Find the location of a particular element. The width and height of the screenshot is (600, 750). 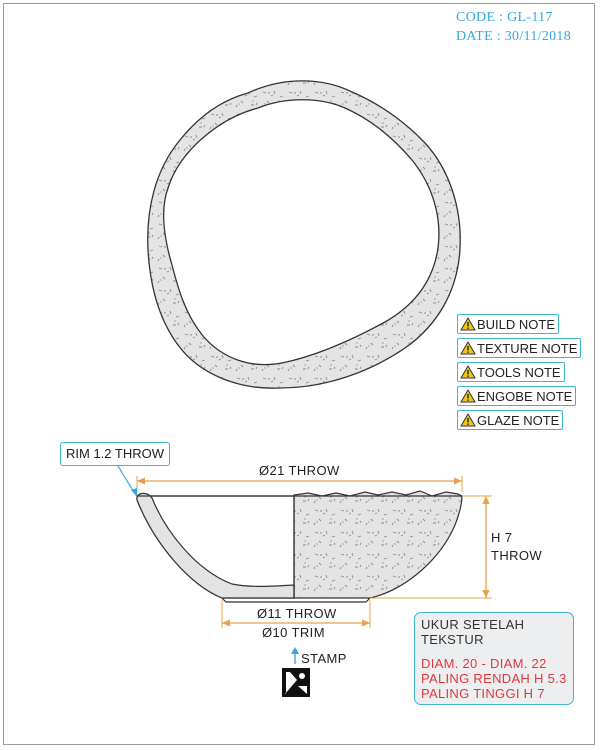

dimension-top-diameter is located at coordinates (299, 484).